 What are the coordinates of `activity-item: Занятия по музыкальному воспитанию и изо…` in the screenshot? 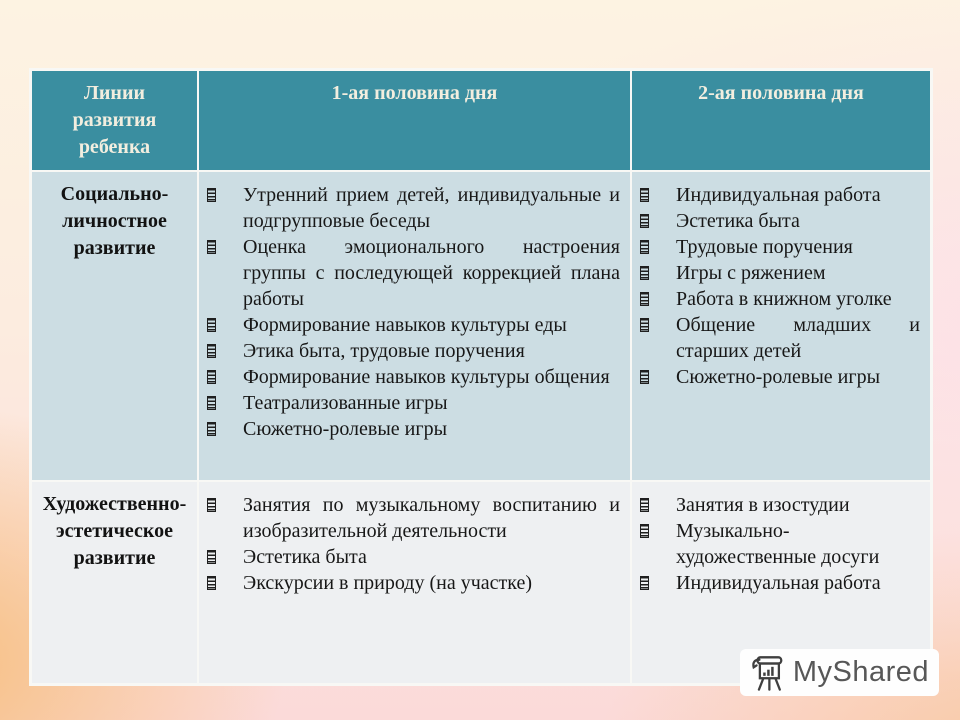 It's located at (415, 518).